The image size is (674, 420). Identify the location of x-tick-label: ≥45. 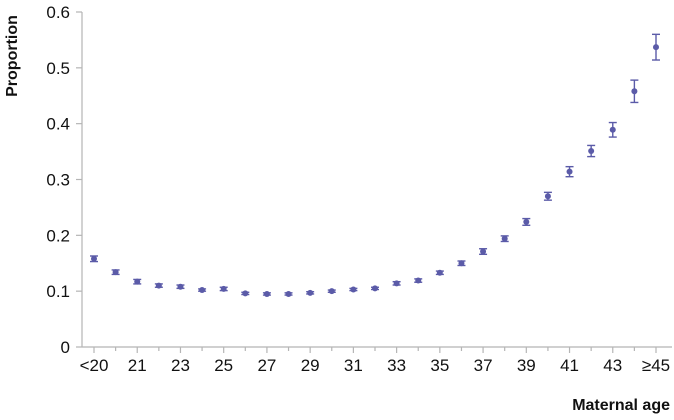
(656, 365).